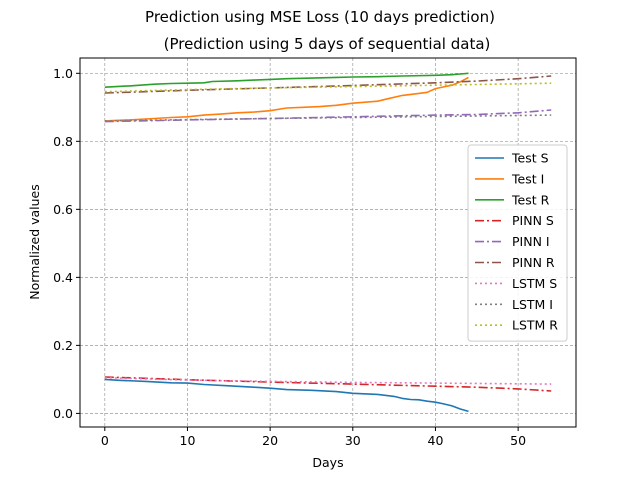 This screenshot has width=640, height=480. I want to click on series-line-test-s, so click(286, 395).